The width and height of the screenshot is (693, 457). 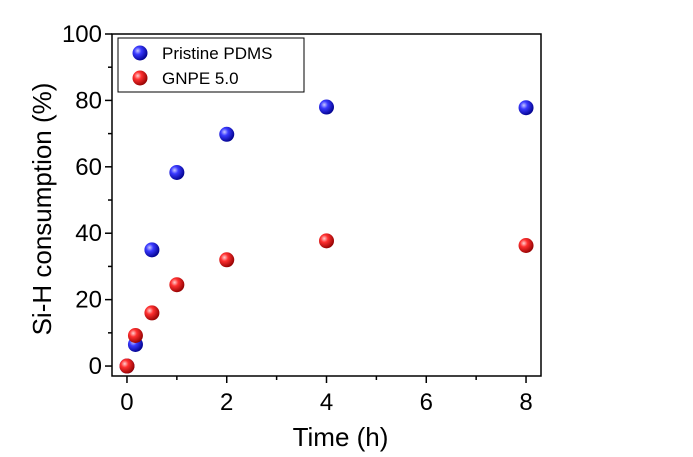 What do you see at coordinates (217, 53) in the screenshot?
I see `legend-label: Pristine PDMS` at bounding box center [217, 53].